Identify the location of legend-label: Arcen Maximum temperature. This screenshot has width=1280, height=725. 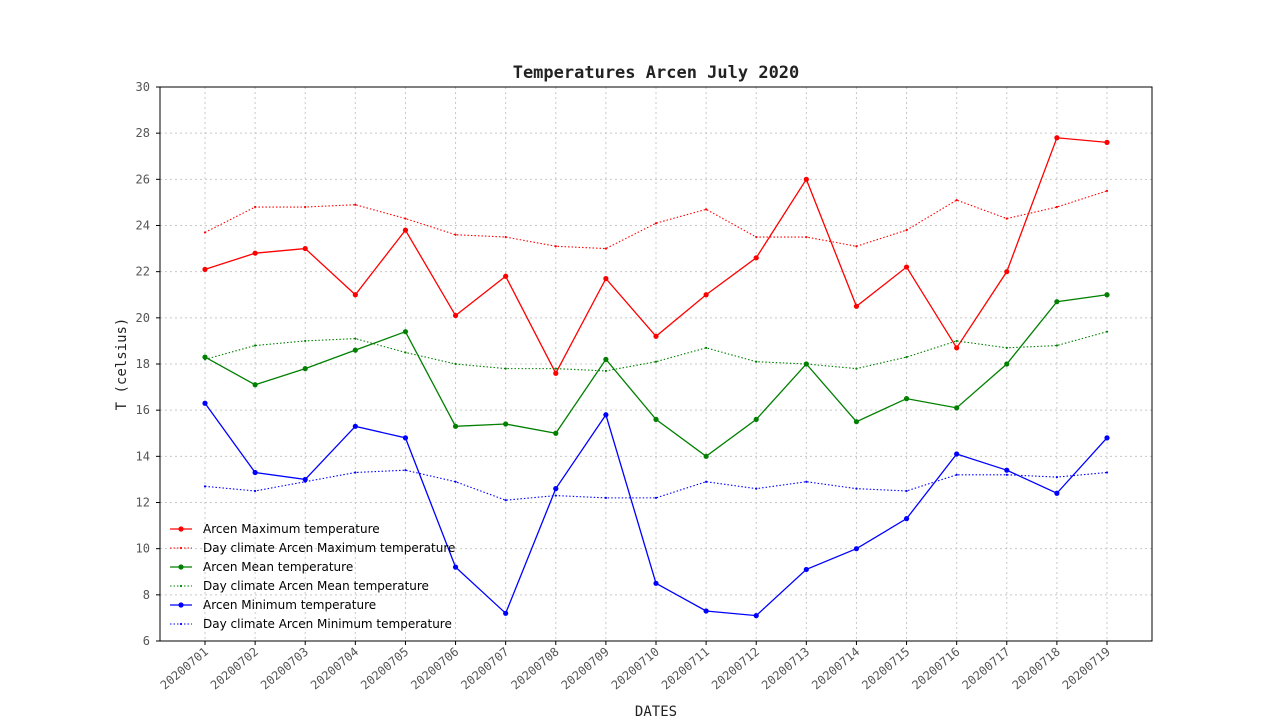
(291, 529).